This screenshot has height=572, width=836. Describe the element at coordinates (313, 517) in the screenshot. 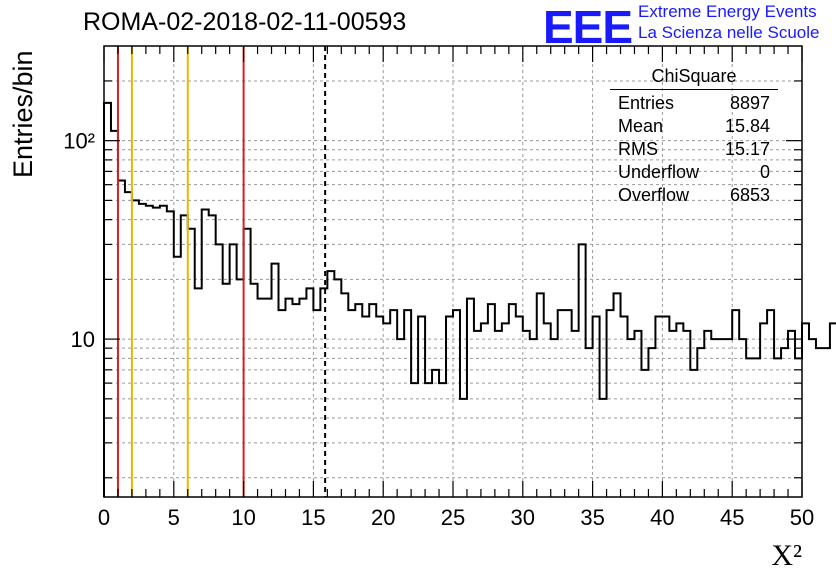

I see `x-tick-label: 15` at that location.